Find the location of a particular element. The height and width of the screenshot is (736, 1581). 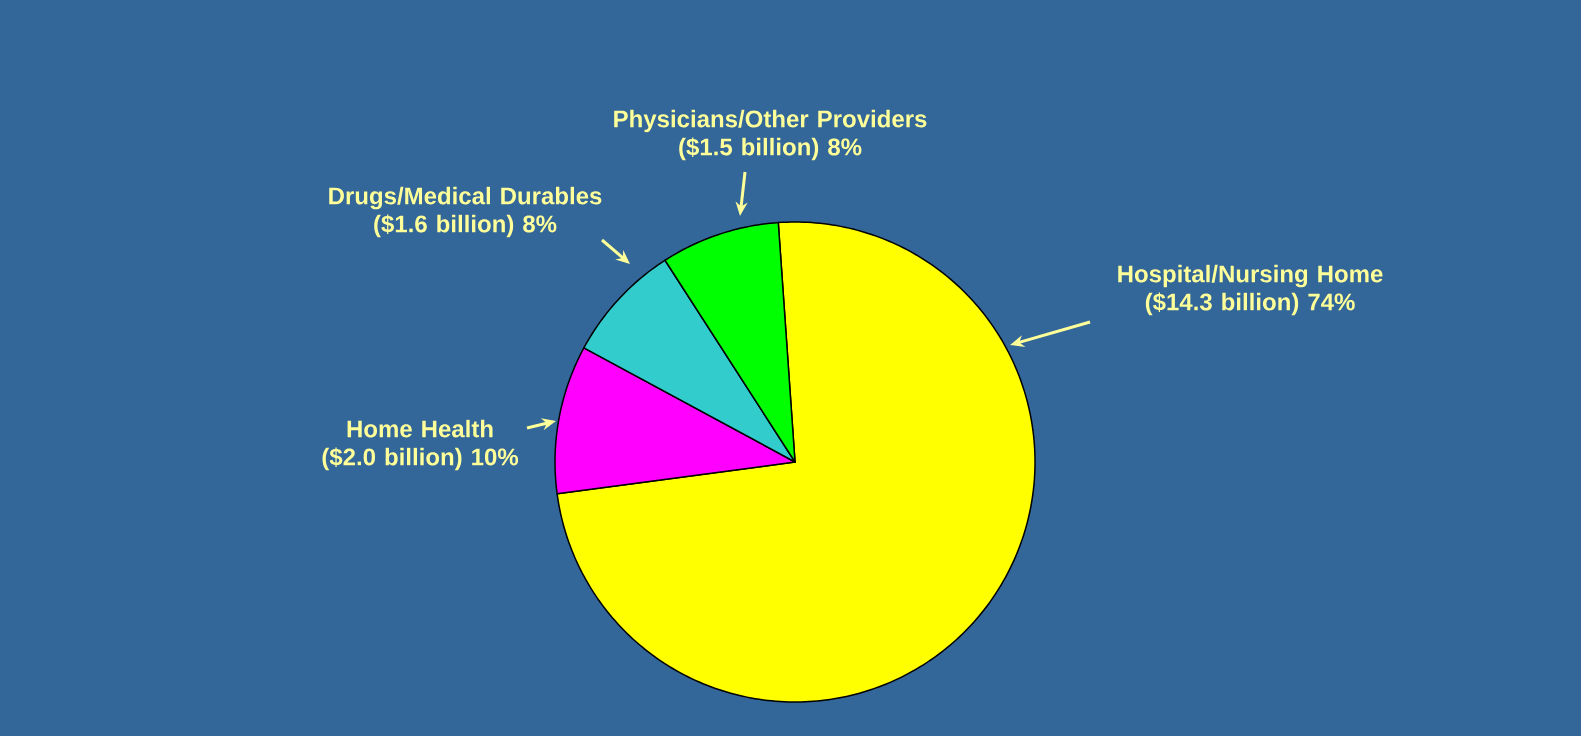

data-label: ($2.0 billion) 10% is located at coordinates (420, 459).